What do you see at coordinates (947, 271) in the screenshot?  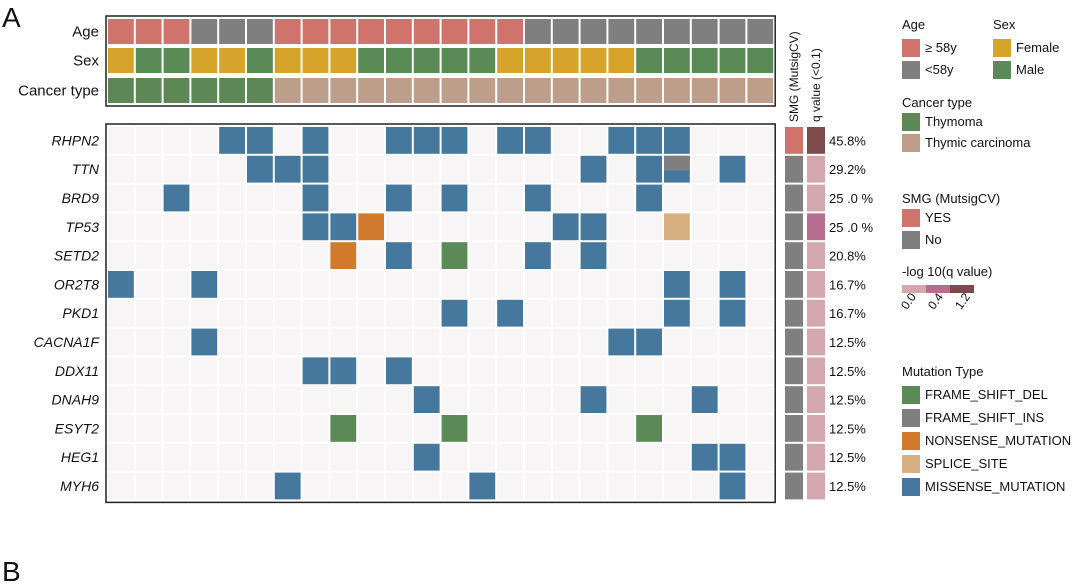 I see `legend-qvalue-title: -log 10(q value)` at bounding box center [947, 271].